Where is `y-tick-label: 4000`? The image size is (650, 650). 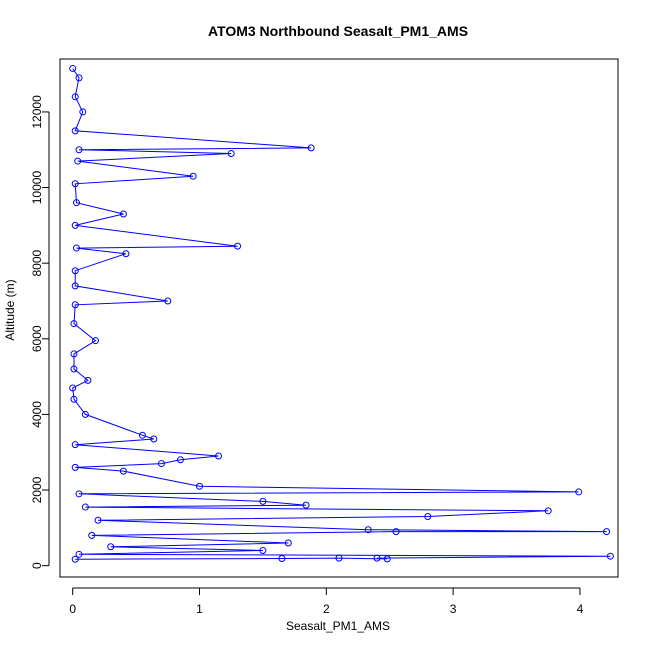 y-tick-label: 4000 is located at coordinates (37, 414).